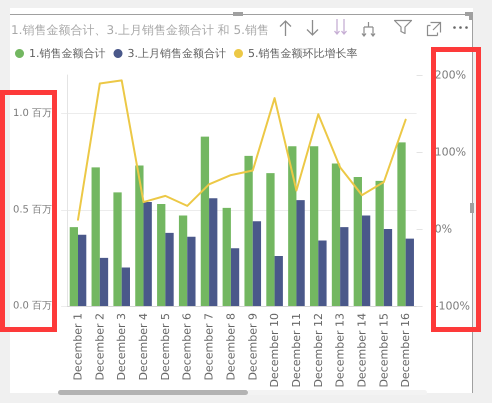 Image resolution: width=492 pixels, height=403 pixels. What do you see at coordinates (361, 350) in the screenshot?
I see `x-tick-label: December 14` at bounding box center [361, 350].